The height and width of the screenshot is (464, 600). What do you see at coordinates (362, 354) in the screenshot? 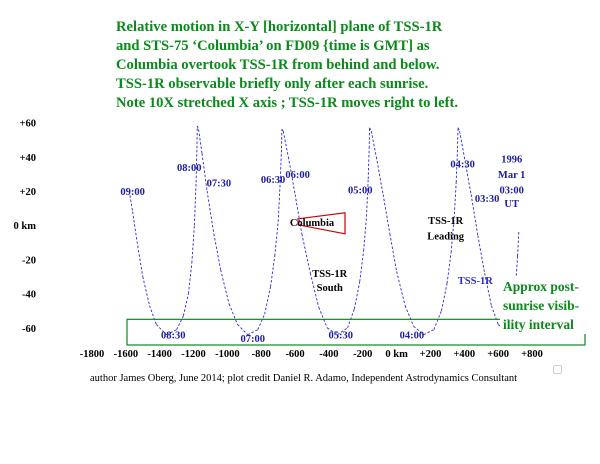
I see `x-tick-label: -200` at bounding box center [362, 354].